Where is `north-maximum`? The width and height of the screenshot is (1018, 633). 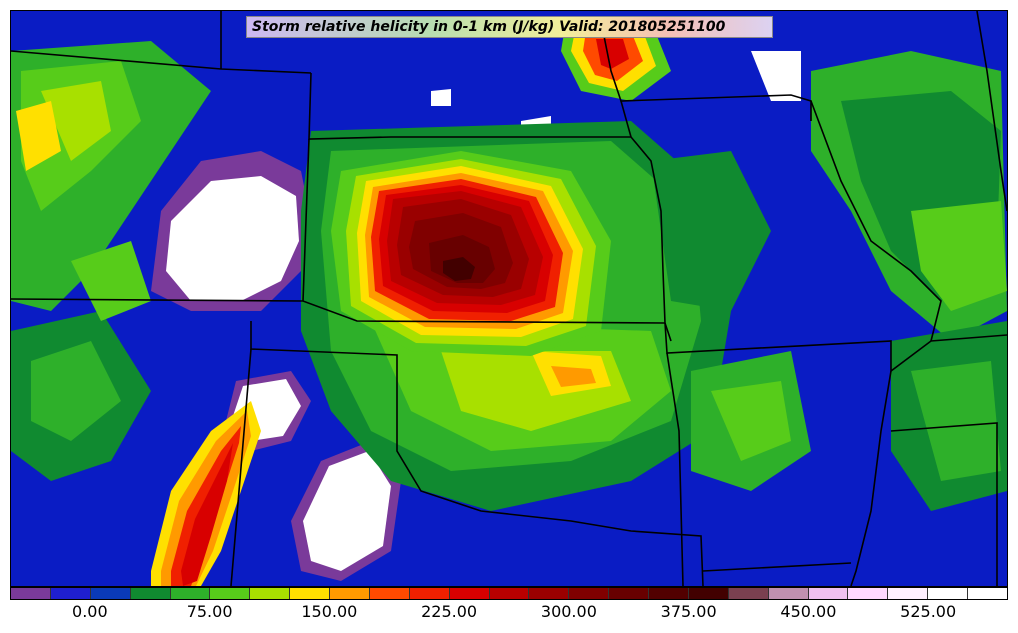
north-maximum is located at coordinates (616, 61).